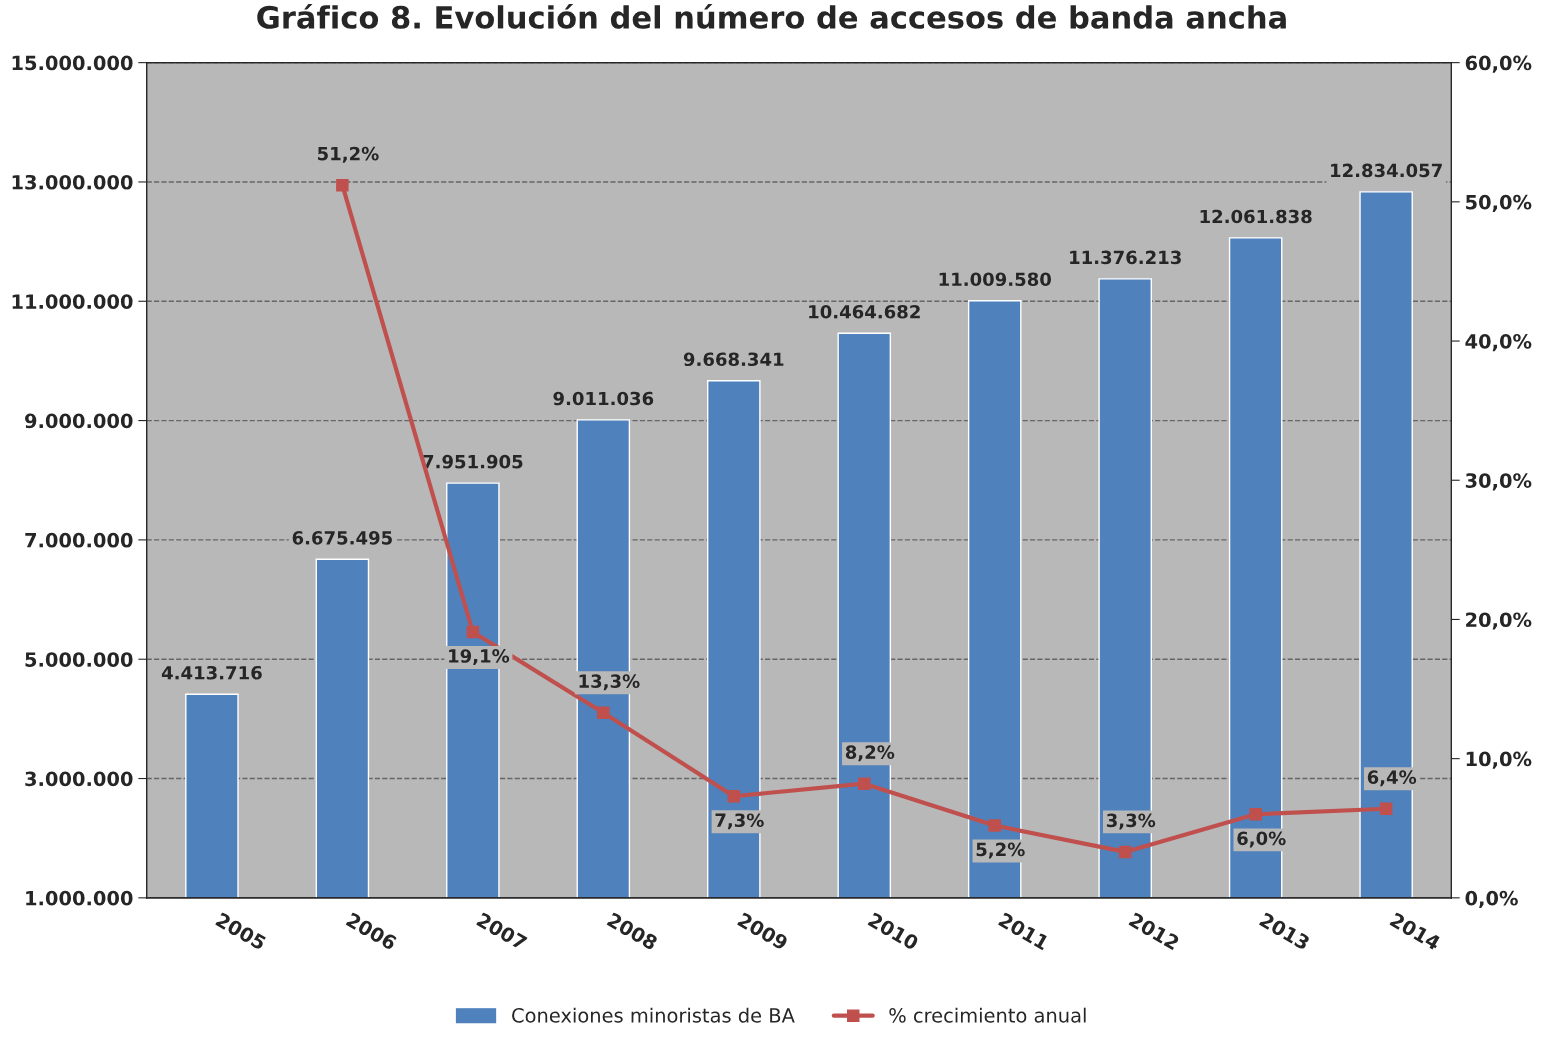 Image resolution: width=1544 pixels, height=1044 pixels. Describe the element at coordinates (870, 753) in the screenshot. I see `data-label: 8,2%` at that location.